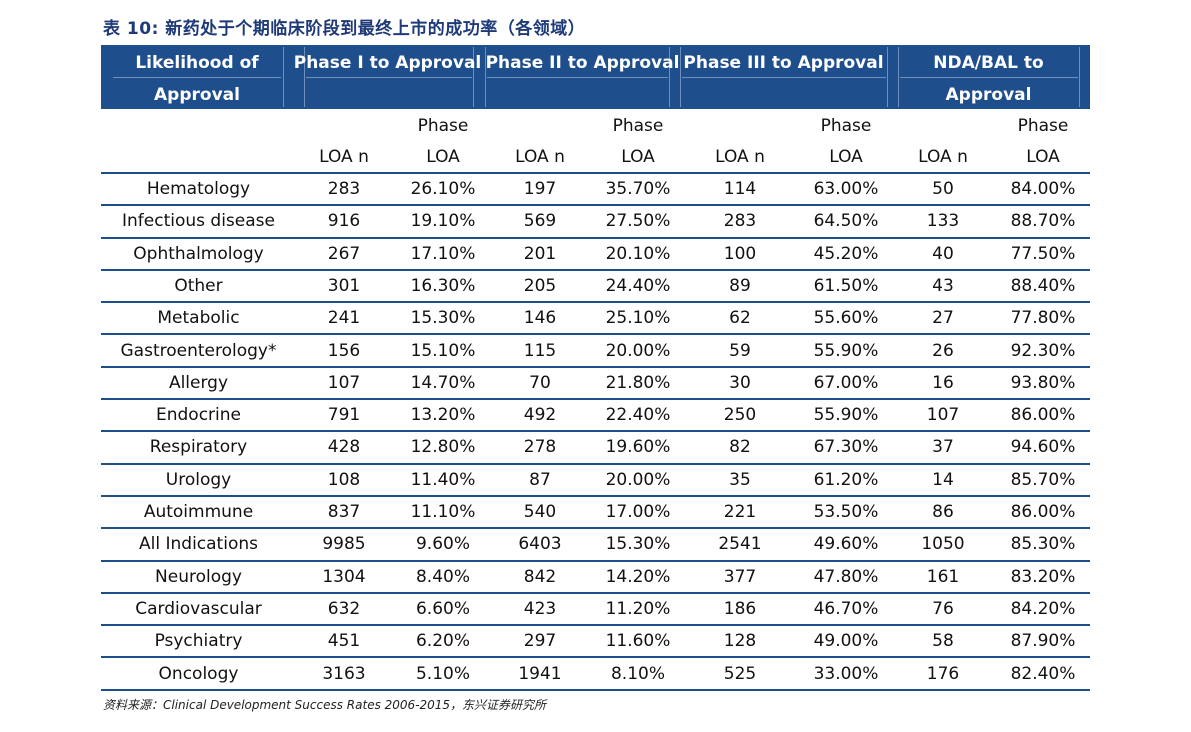 Image resolution: width=1191 pixels, height=732 pixels. I want to click on cell-phase3-loa: 49.60%, so click(846, 544).